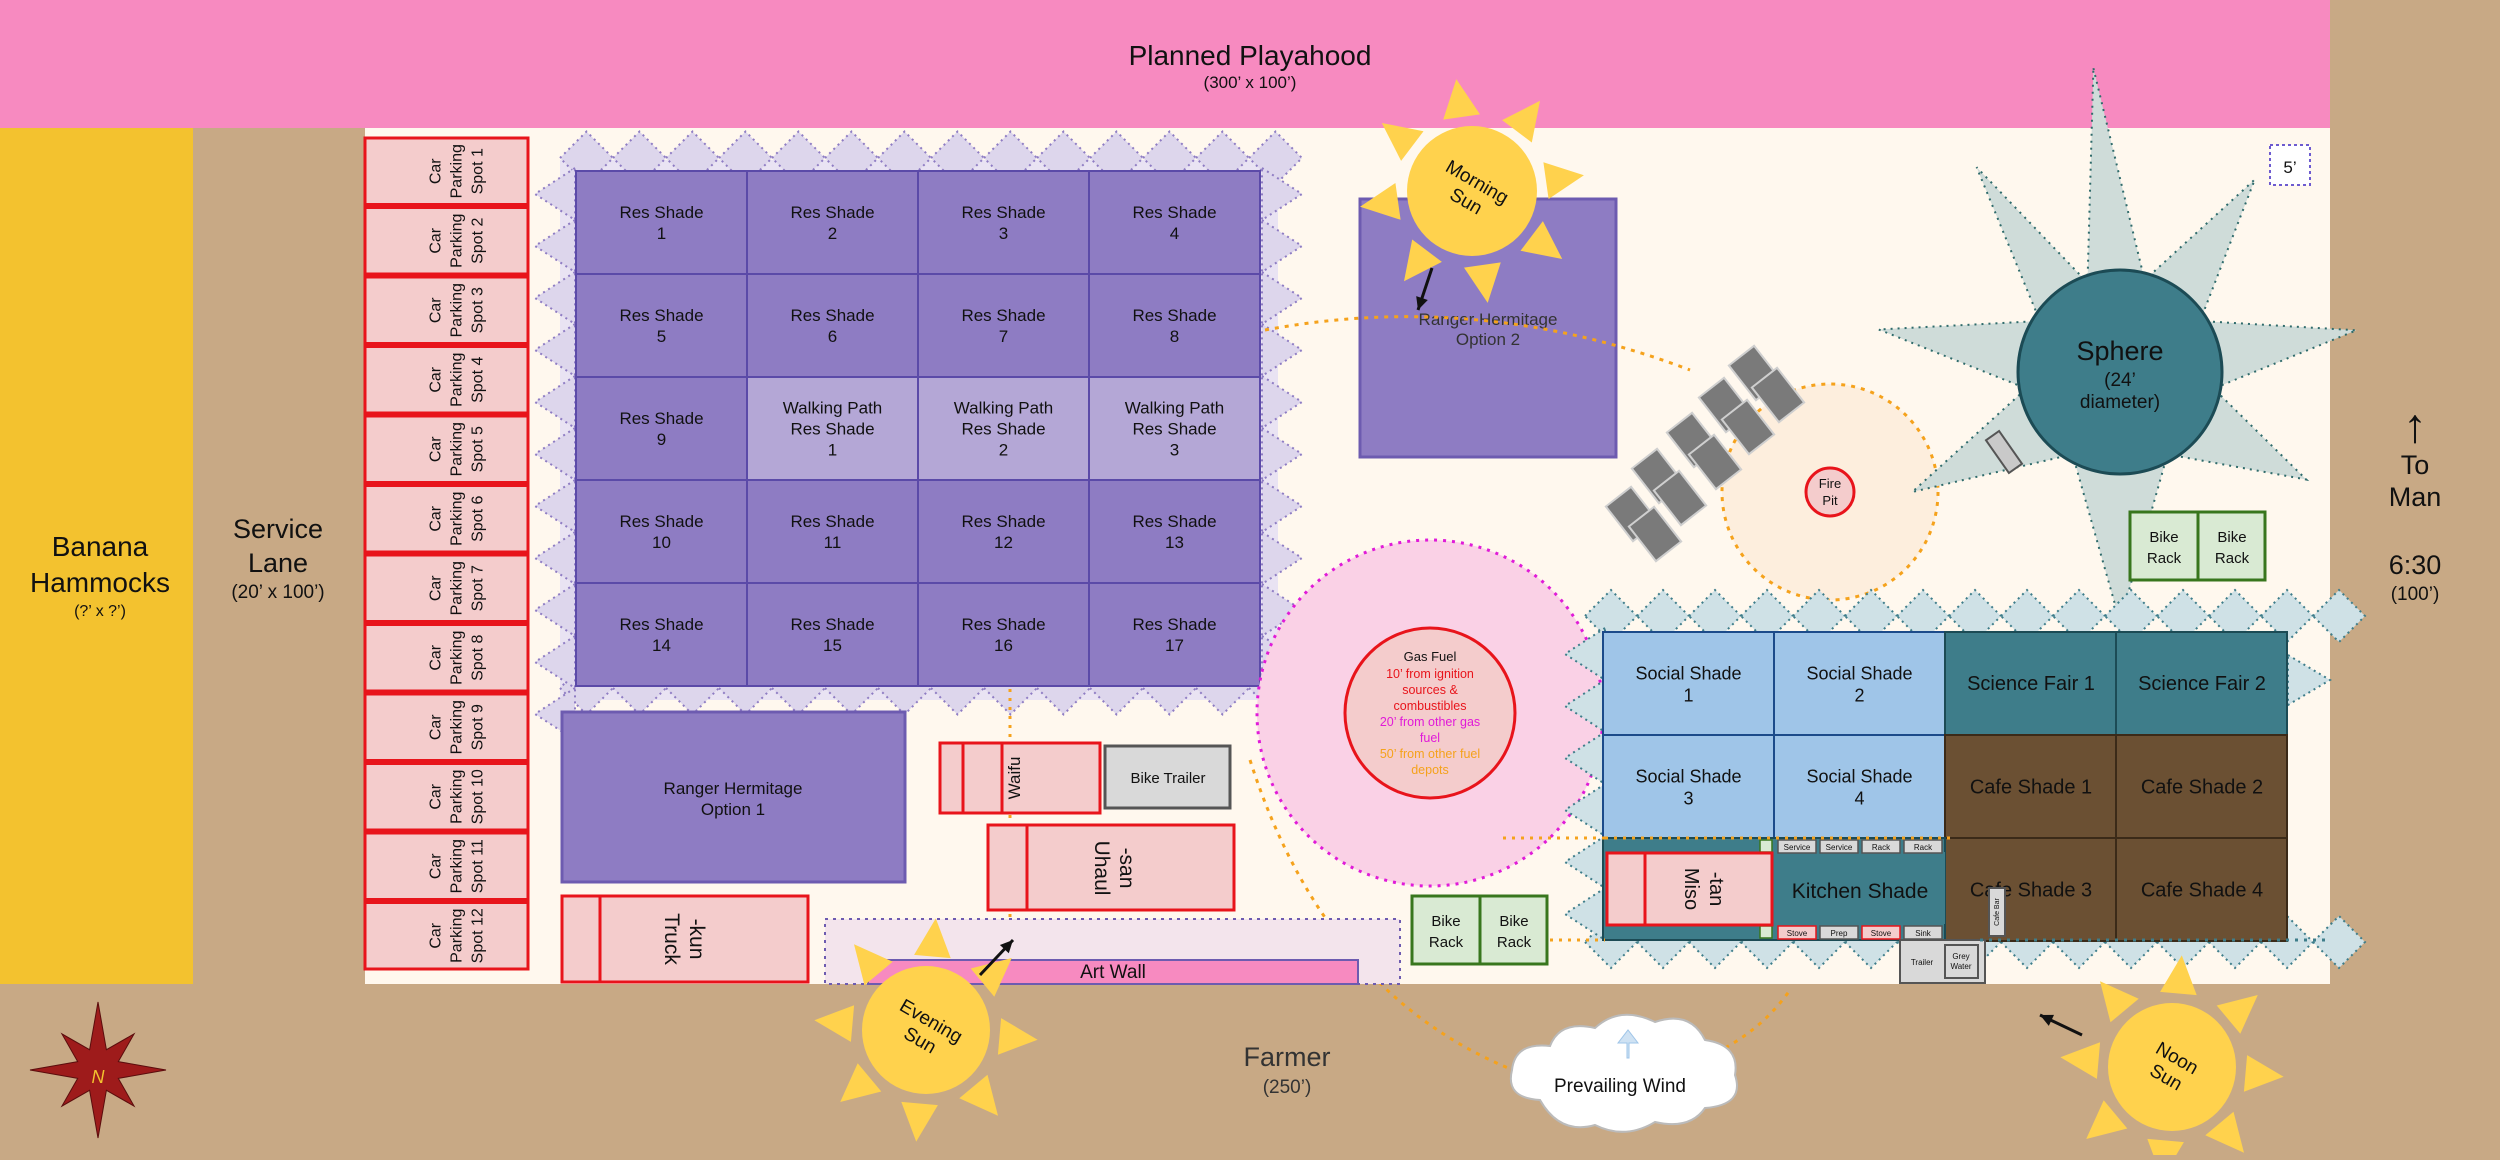  Describe the element at coordinates (1445, 921) in the screenshot. I see `bike-rack-1-line-1: Bike` at that location.